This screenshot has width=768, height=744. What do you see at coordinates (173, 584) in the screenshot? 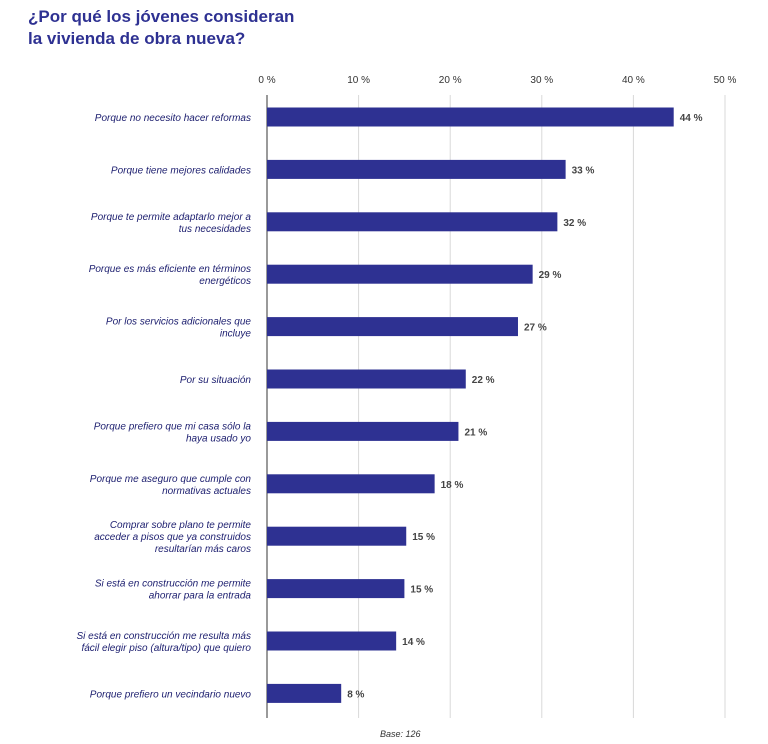
I see `category-label-line: Si está en construcción me permite` at bounding box center [173, 584].